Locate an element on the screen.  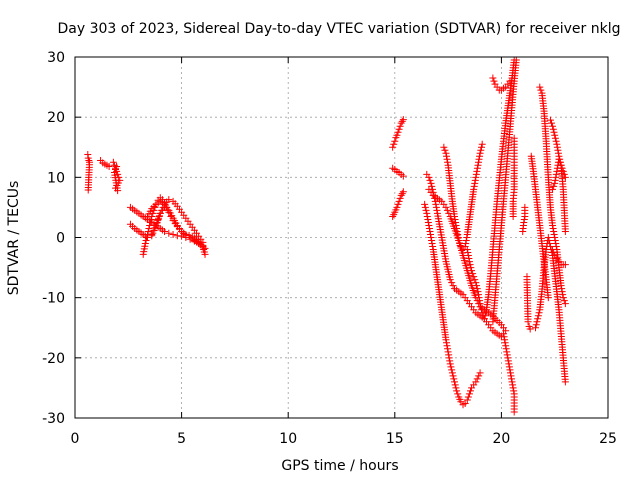
x-tick-label: 25 is located at coordinates (608, 439).